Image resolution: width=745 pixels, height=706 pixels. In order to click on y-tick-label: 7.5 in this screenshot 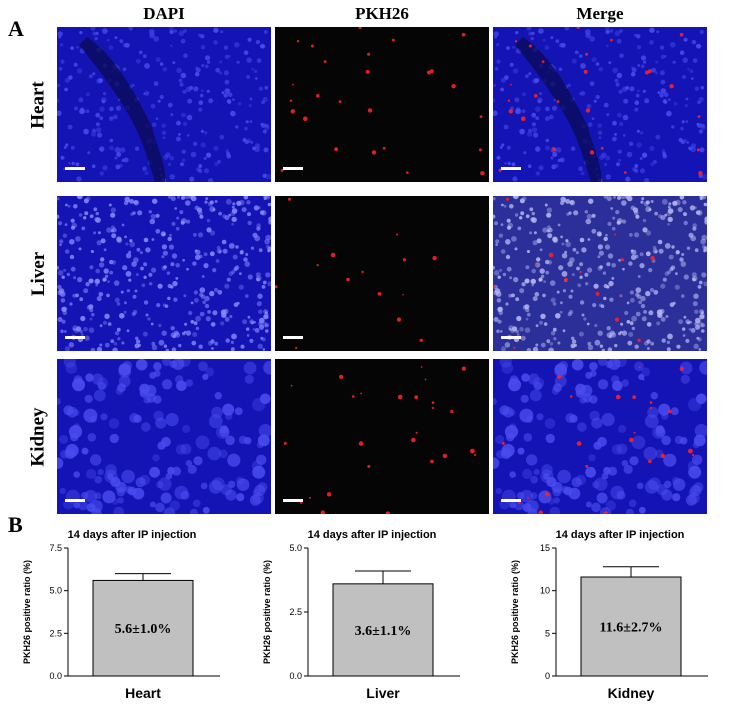, I will do `click(55, 548)`.